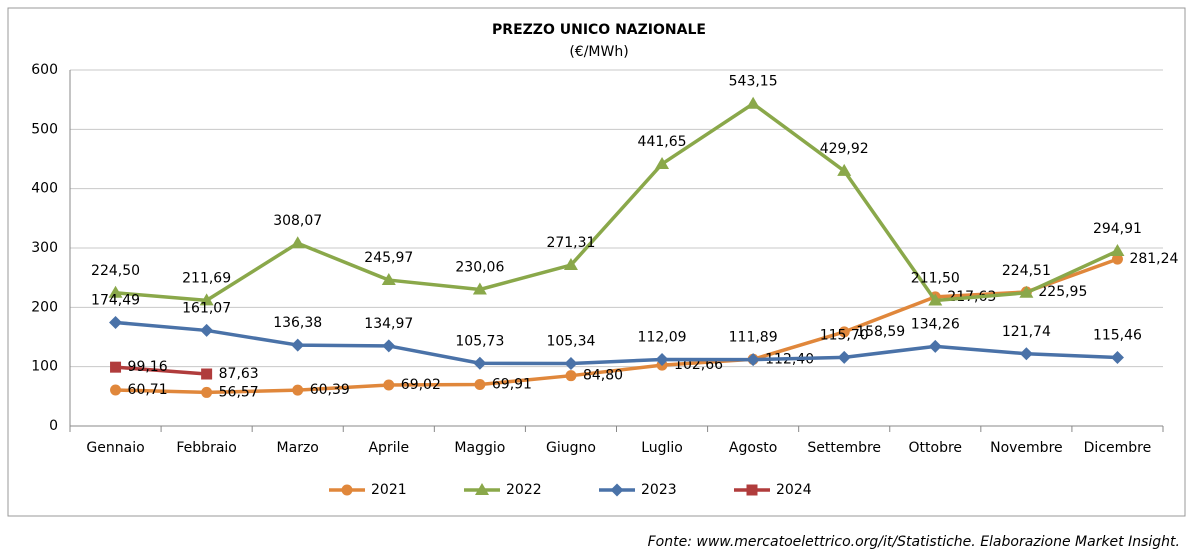  I want to click on data-label: 158,59, so click(880, 332).